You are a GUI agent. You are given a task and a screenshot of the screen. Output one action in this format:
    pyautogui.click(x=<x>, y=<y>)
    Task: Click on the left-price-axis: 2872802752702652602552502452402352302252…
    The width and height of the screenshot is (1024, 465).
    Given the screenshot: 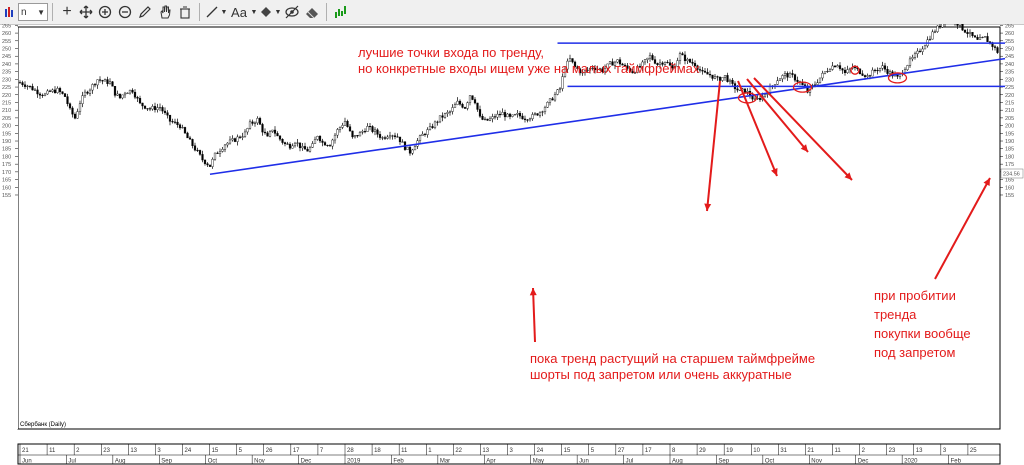 What is the action you would take?
    pyautogui.click(x=10, y=111)
    